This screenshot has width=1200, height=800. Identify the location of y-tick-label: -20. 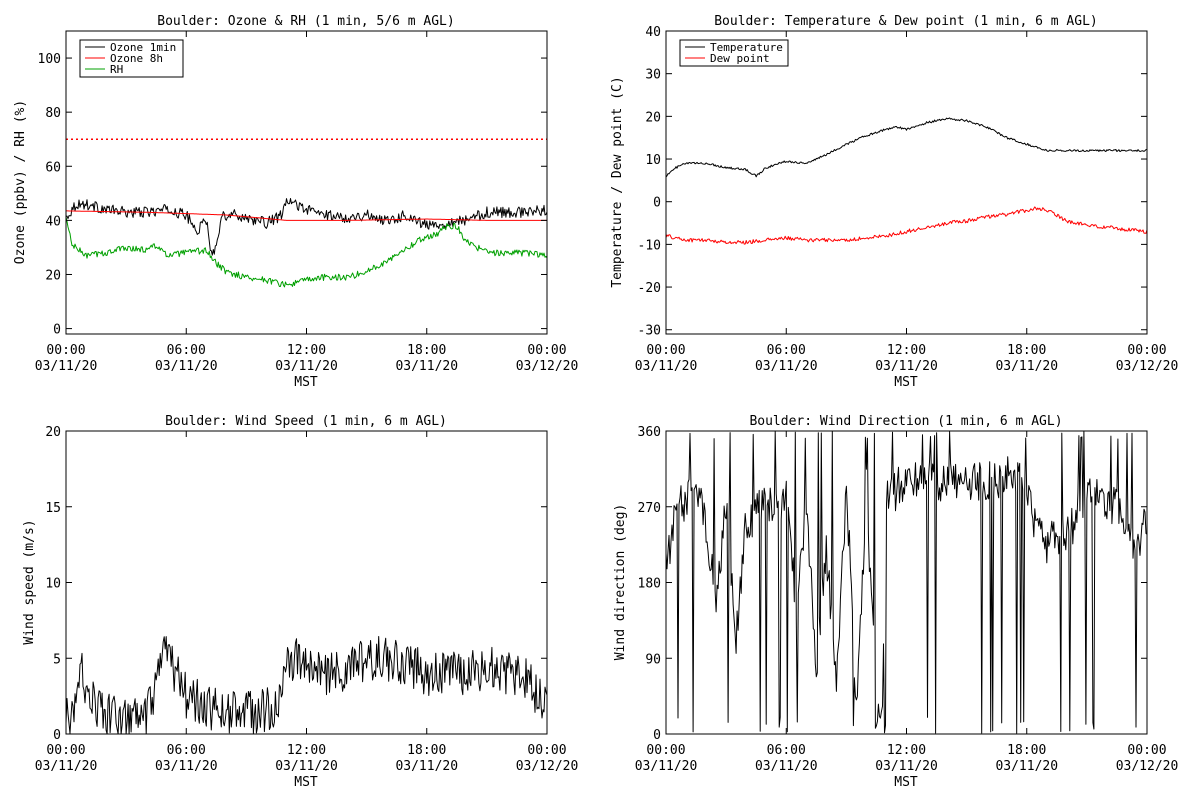
(649, 288).